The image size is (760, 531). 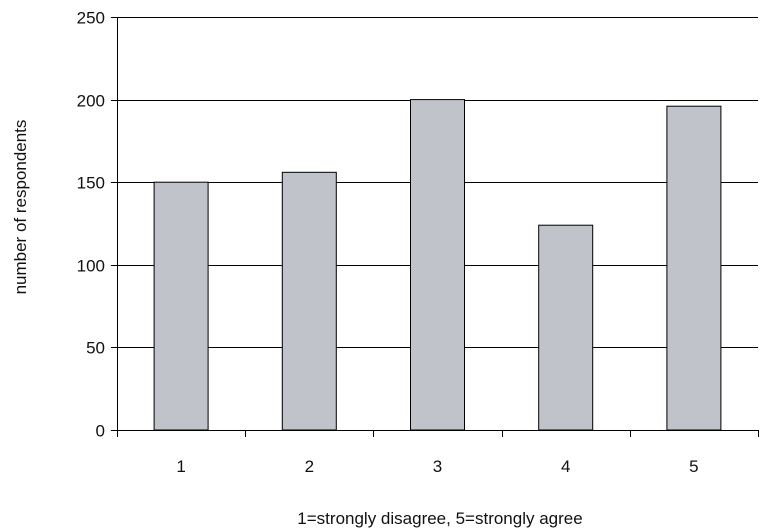 What do you see at coordinates (565, 466) in the screenshot?
I see `x-tick-label-4: 4` at bounding box center [565, 466].